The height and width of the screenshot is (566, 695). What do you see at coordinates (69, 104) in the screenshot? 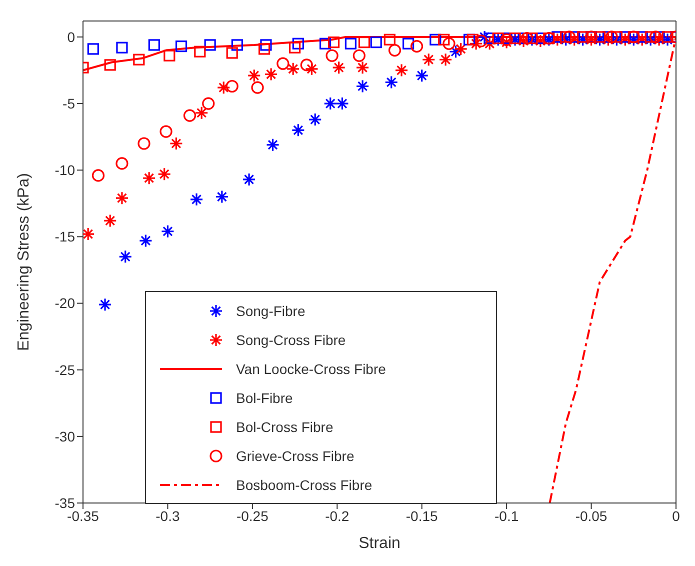
I see `y-tick-label: -5` at bounding box center [69, 104].